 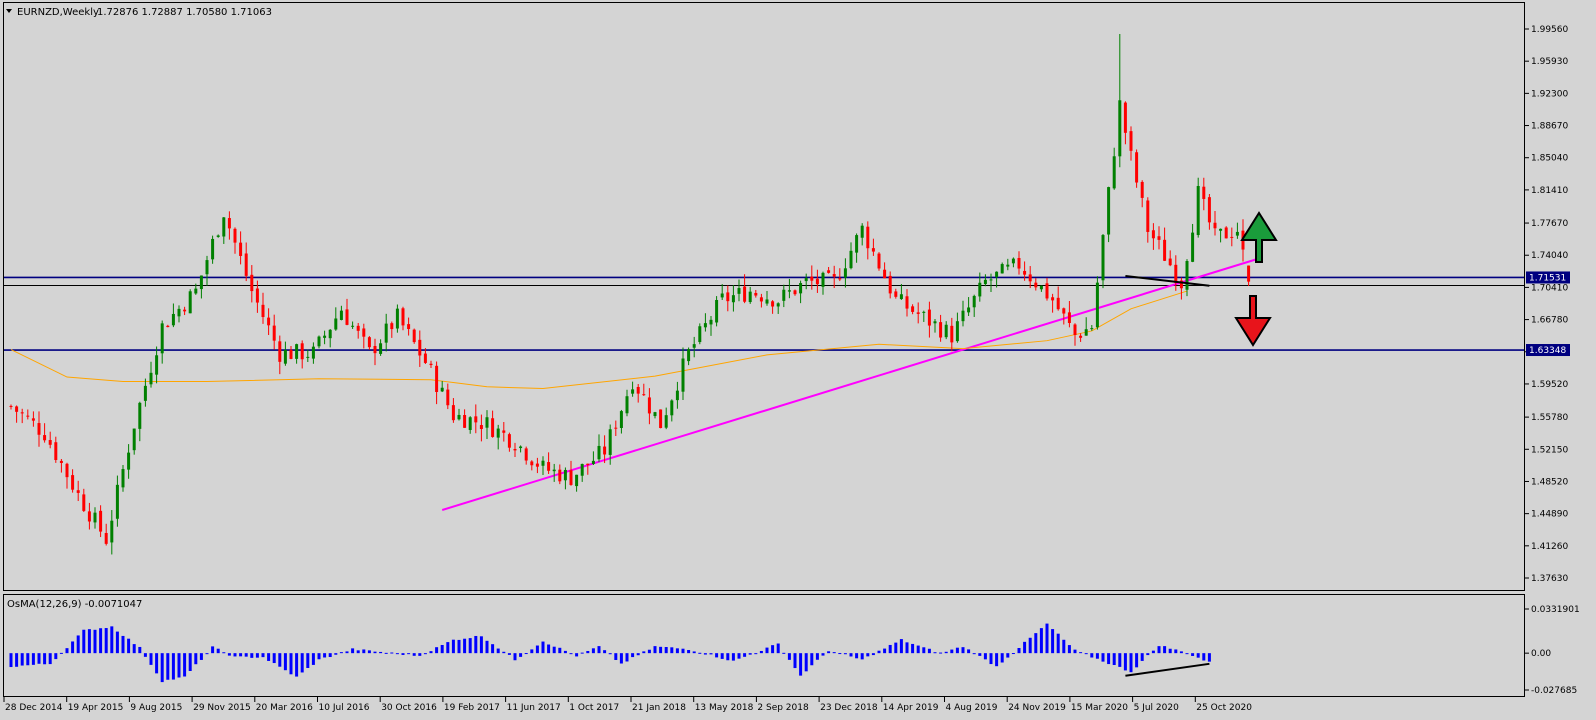 What do you see at coordinates (1549, 191) in the screenshot?
I see `price-tick-label: 1.81410` at bounding box center [1549, 191].